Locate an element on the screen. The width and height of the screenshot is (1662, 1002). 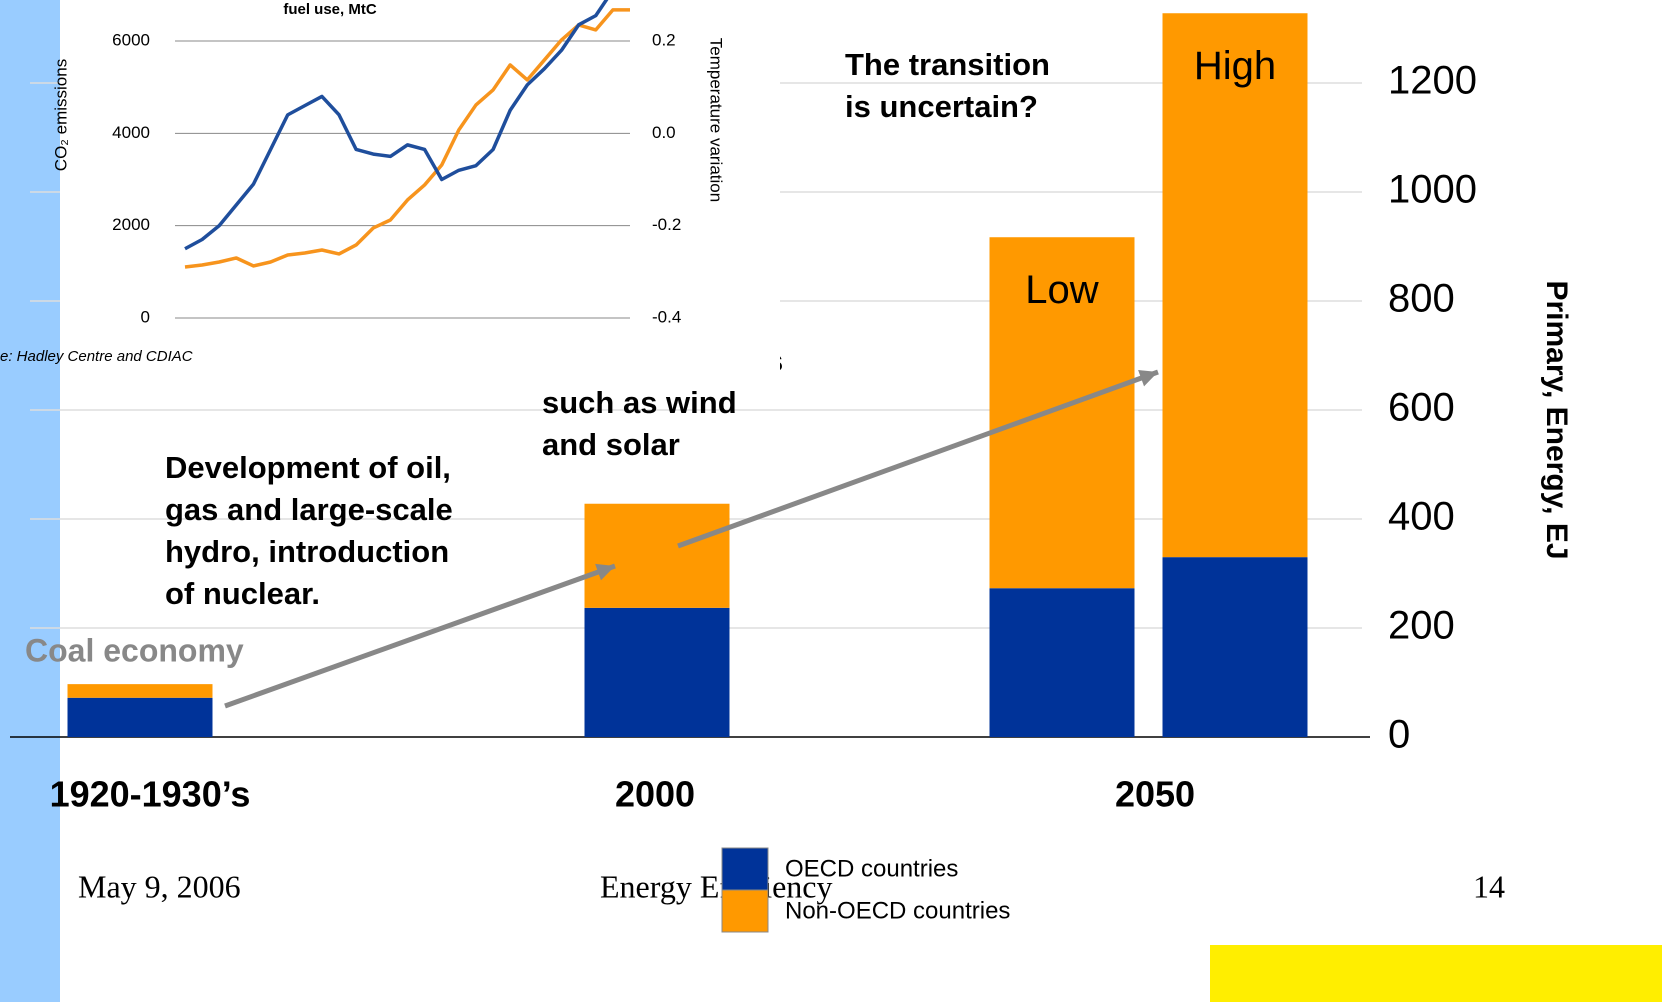
annotation: is uncertain? is located at coordinates (941, 106).